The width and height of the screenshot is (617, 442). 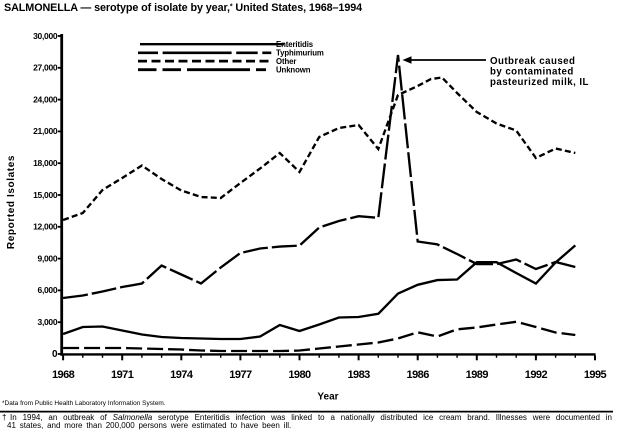 I want to click on svg-text: Unknown, so click(x=293, y=69).